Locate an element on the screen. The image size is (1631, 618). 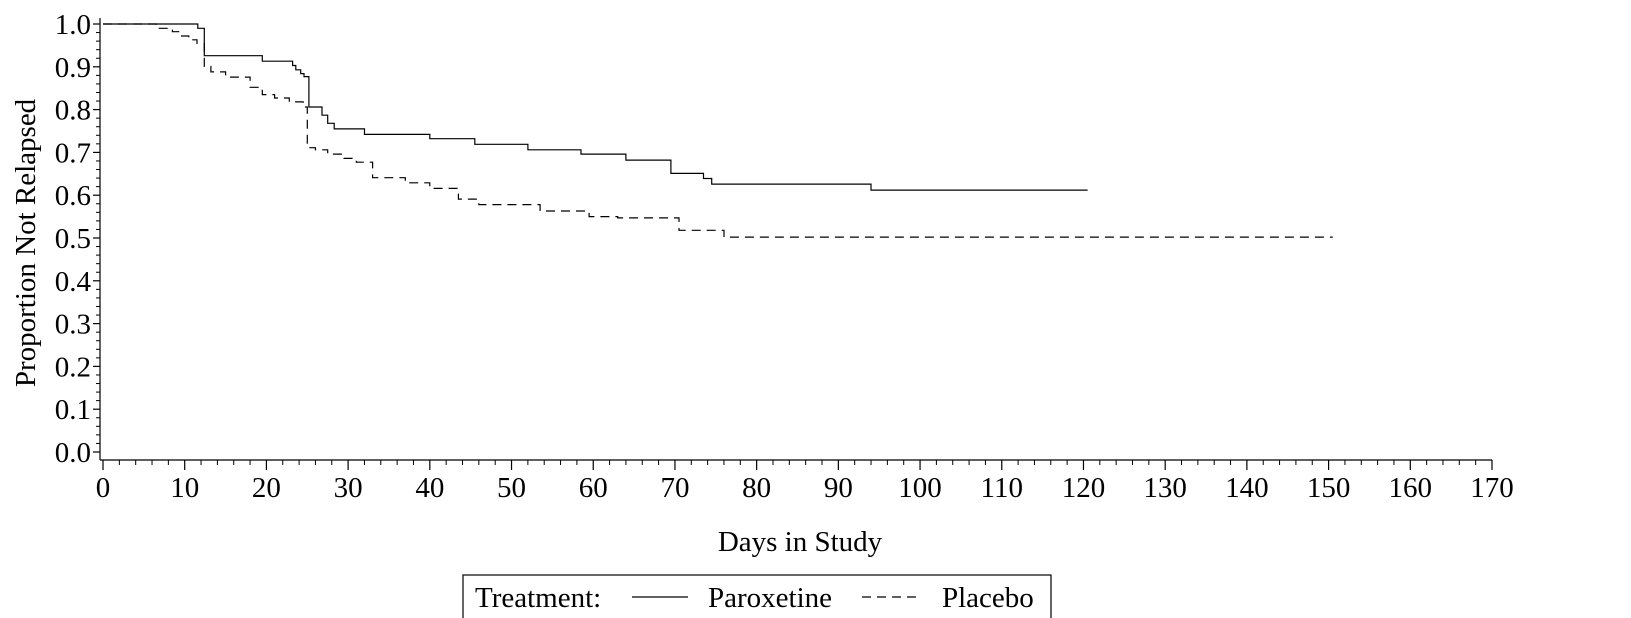
x-tick-label: 140 is located at coordinates (1247, 488).